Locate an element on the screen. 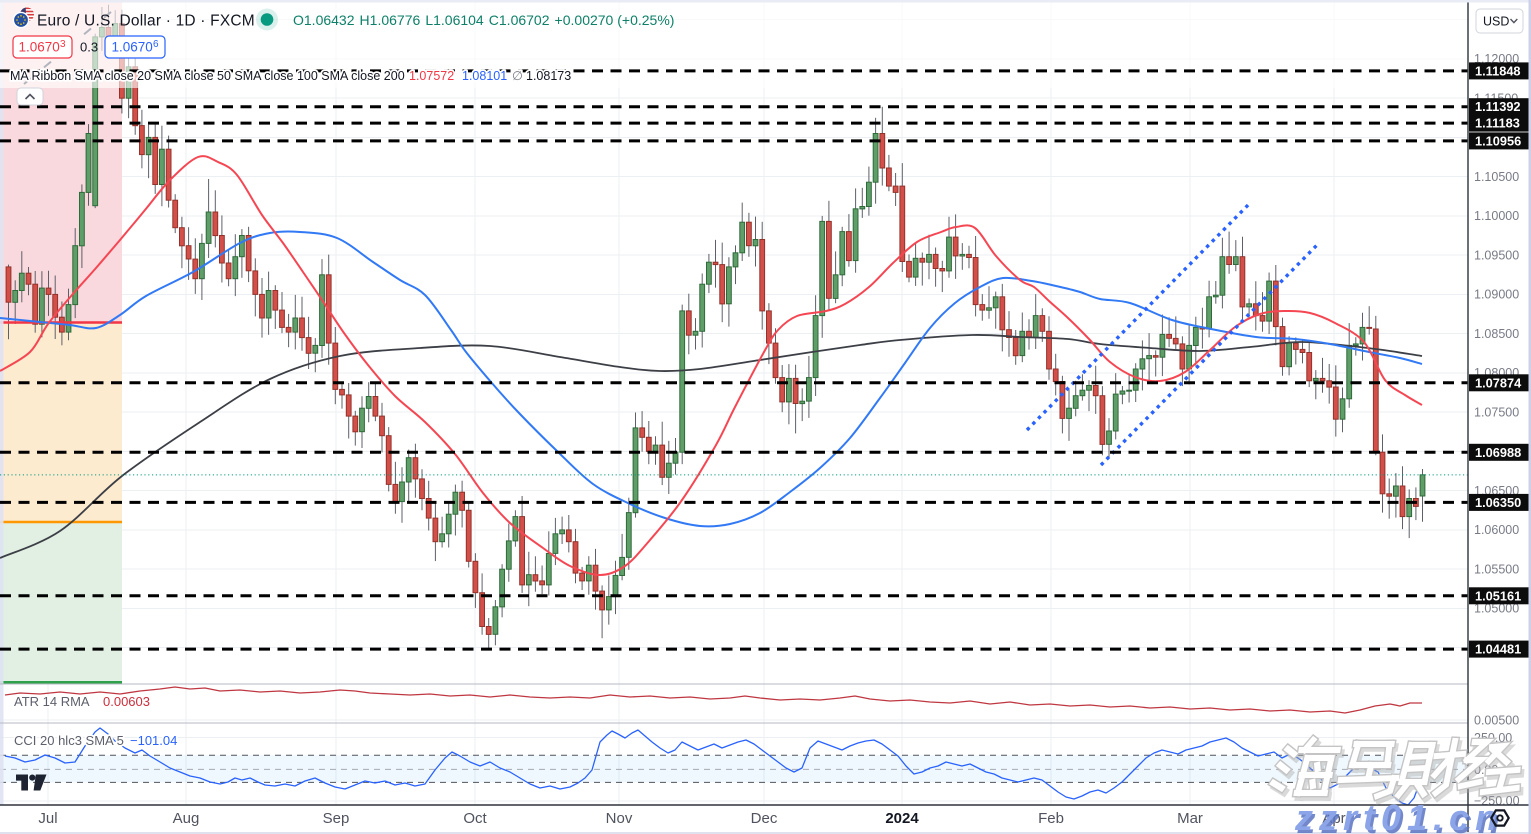 The height and width of the screenshot is (834, 1531). svg-text: Sep is located at coordinates (336, 818).